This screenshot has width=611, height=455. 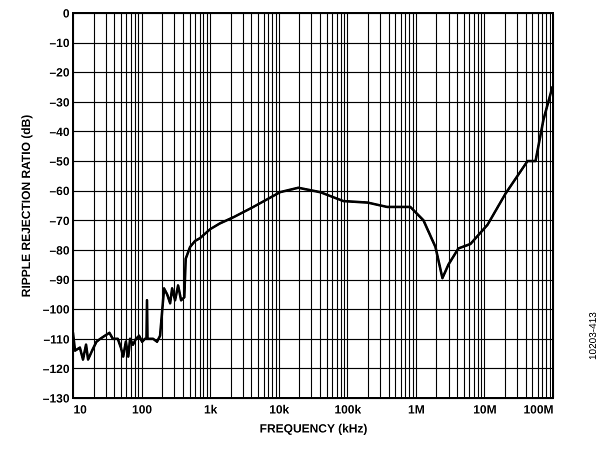 What do you see at coordinates (59, 250) in the screenshot?
I see `y-tick-label: –80` at bounding box center [59, 250].